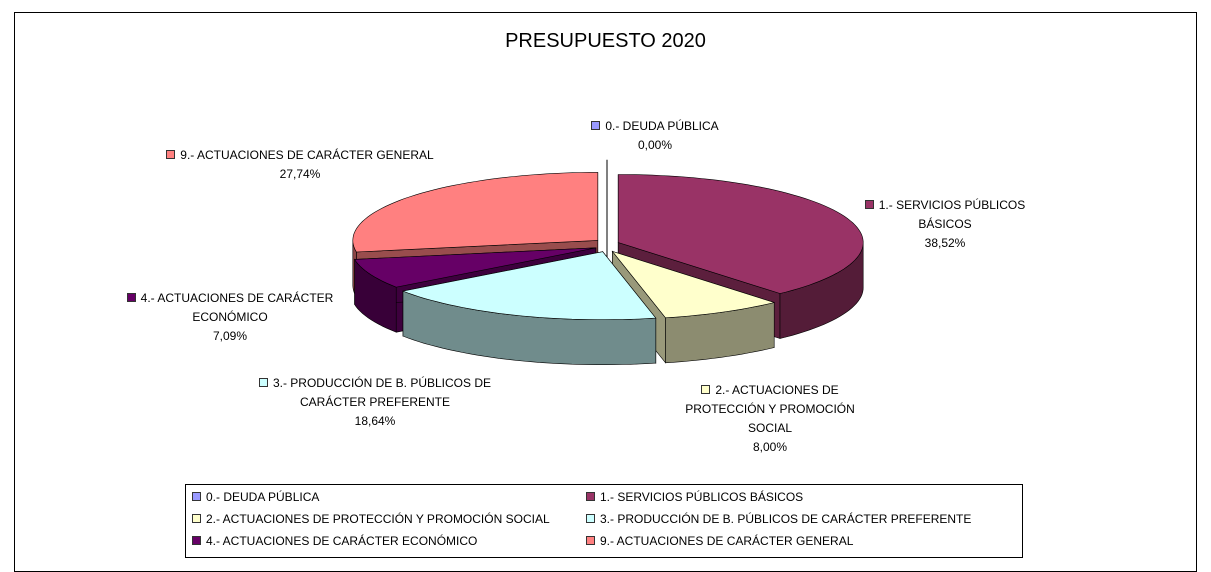 The width and height of the screenshot is (1211, 572). I want to click on legend-item: 4.- ACTUACIONES DE CARÁCTER ECONÓMICO, so click(334, 541).